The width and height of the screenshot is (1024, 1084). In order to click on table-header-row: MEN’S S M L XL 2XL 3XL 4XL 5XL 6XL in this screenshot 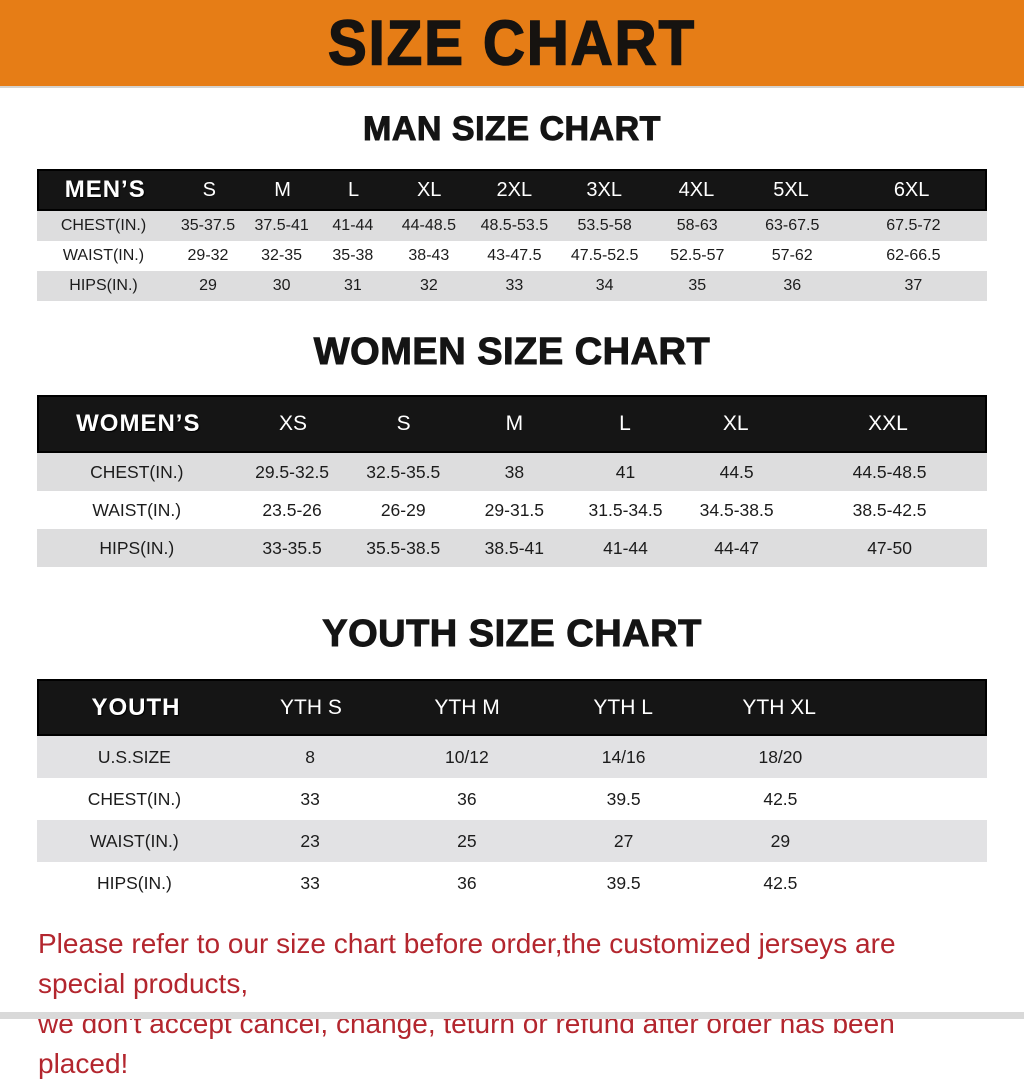, I will do `click(512, 190)`.